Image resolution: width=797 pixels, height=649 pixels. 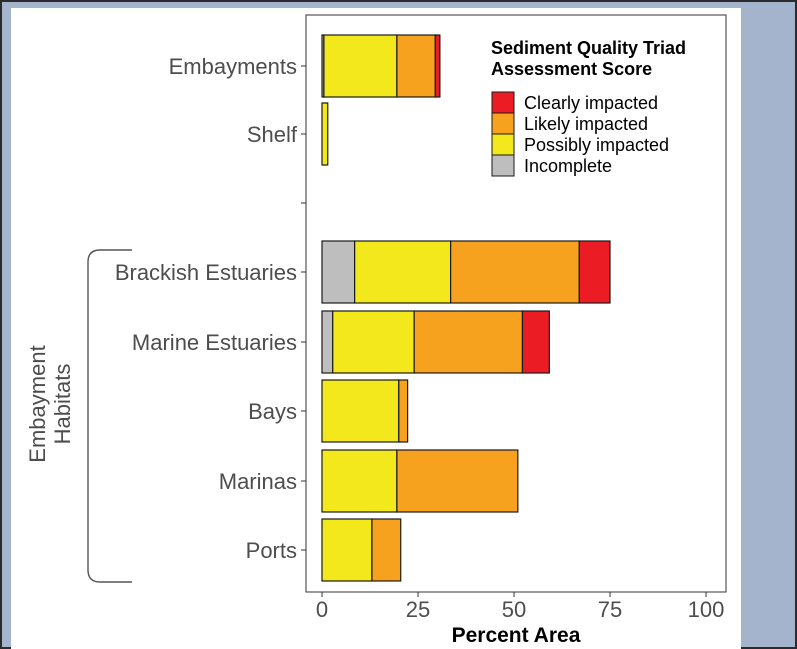 I want to click on bar-marinas-possibly-impacted, so click(x=359, y=481).